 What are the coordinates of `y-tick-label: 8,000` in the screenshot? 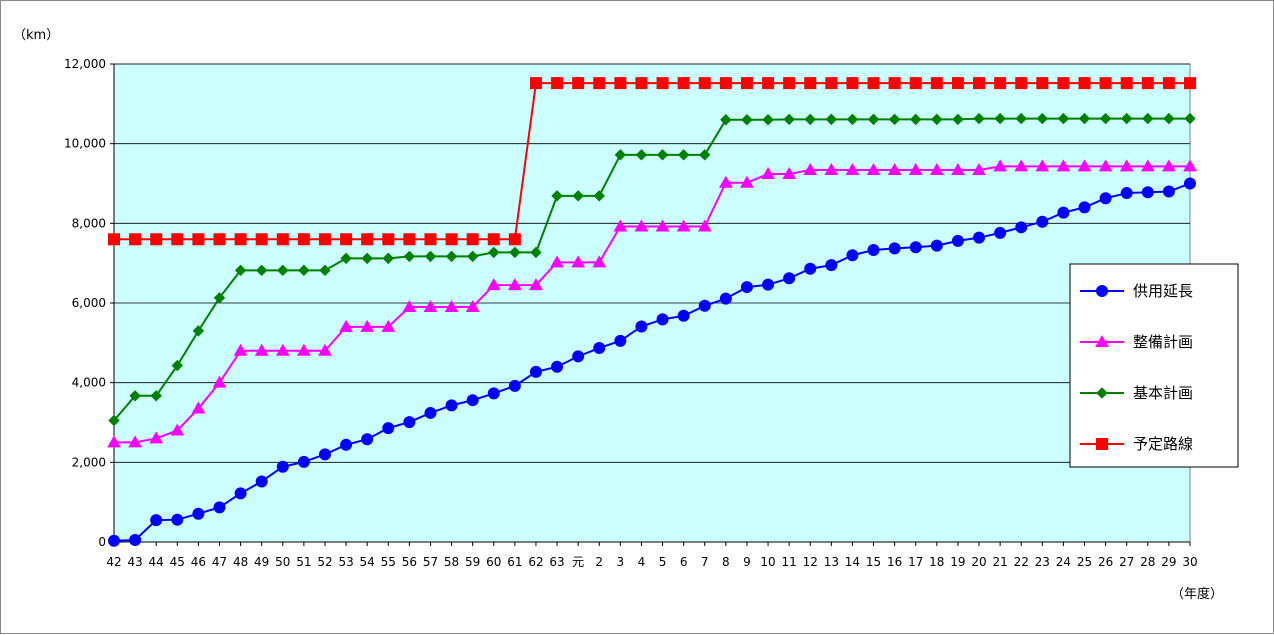 It's located at (89, 223).